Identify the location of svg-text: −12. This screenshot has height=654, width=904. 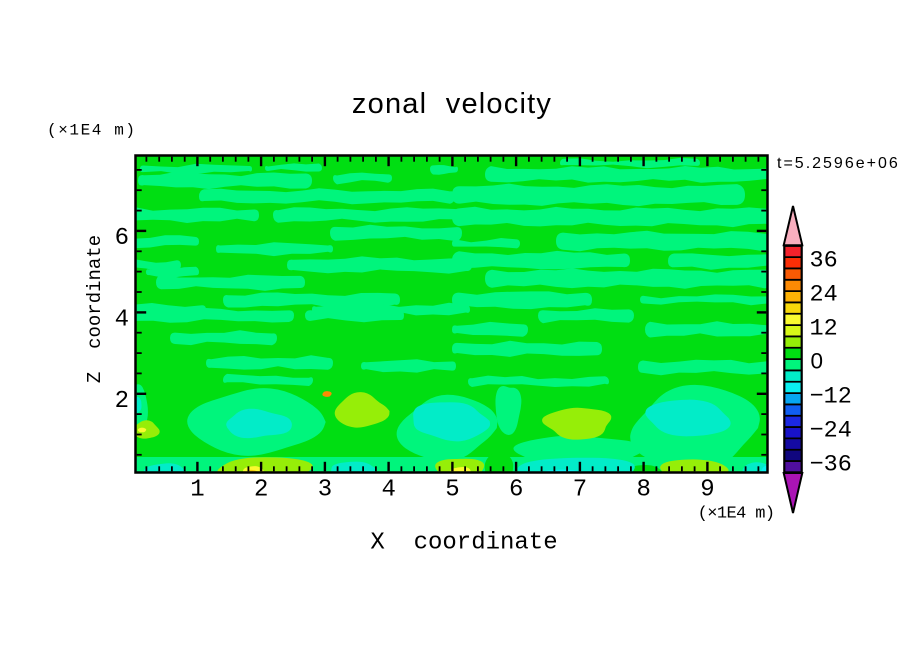
(831, 396).